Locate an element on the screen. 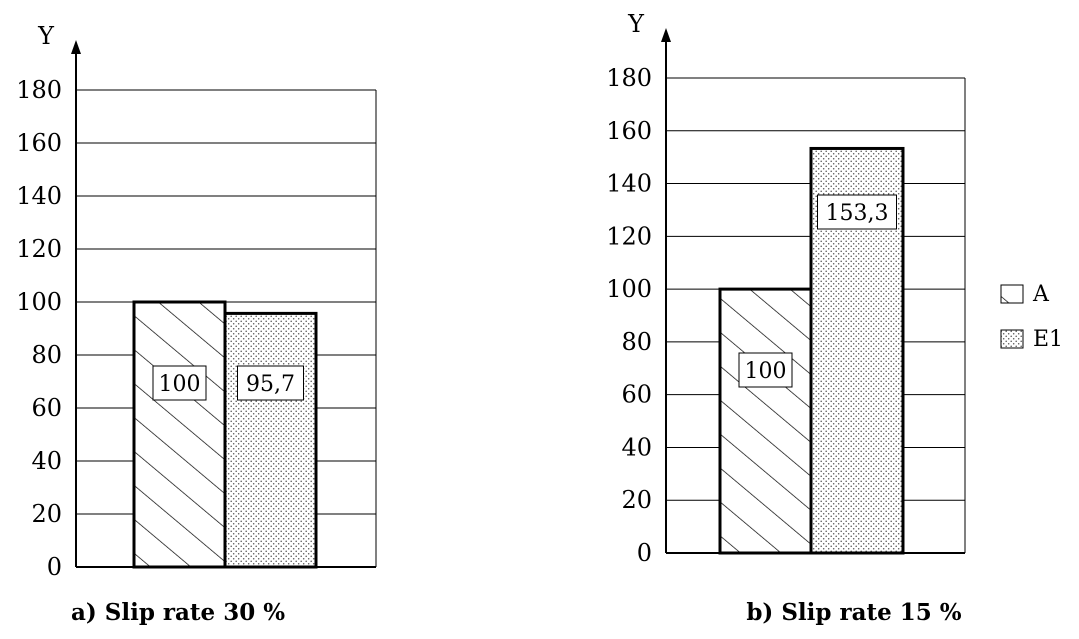 Image resolution: width=1079 pixels, height=639 pixels. data-label-e1: 153,3 is located at coordinates (857, 213).